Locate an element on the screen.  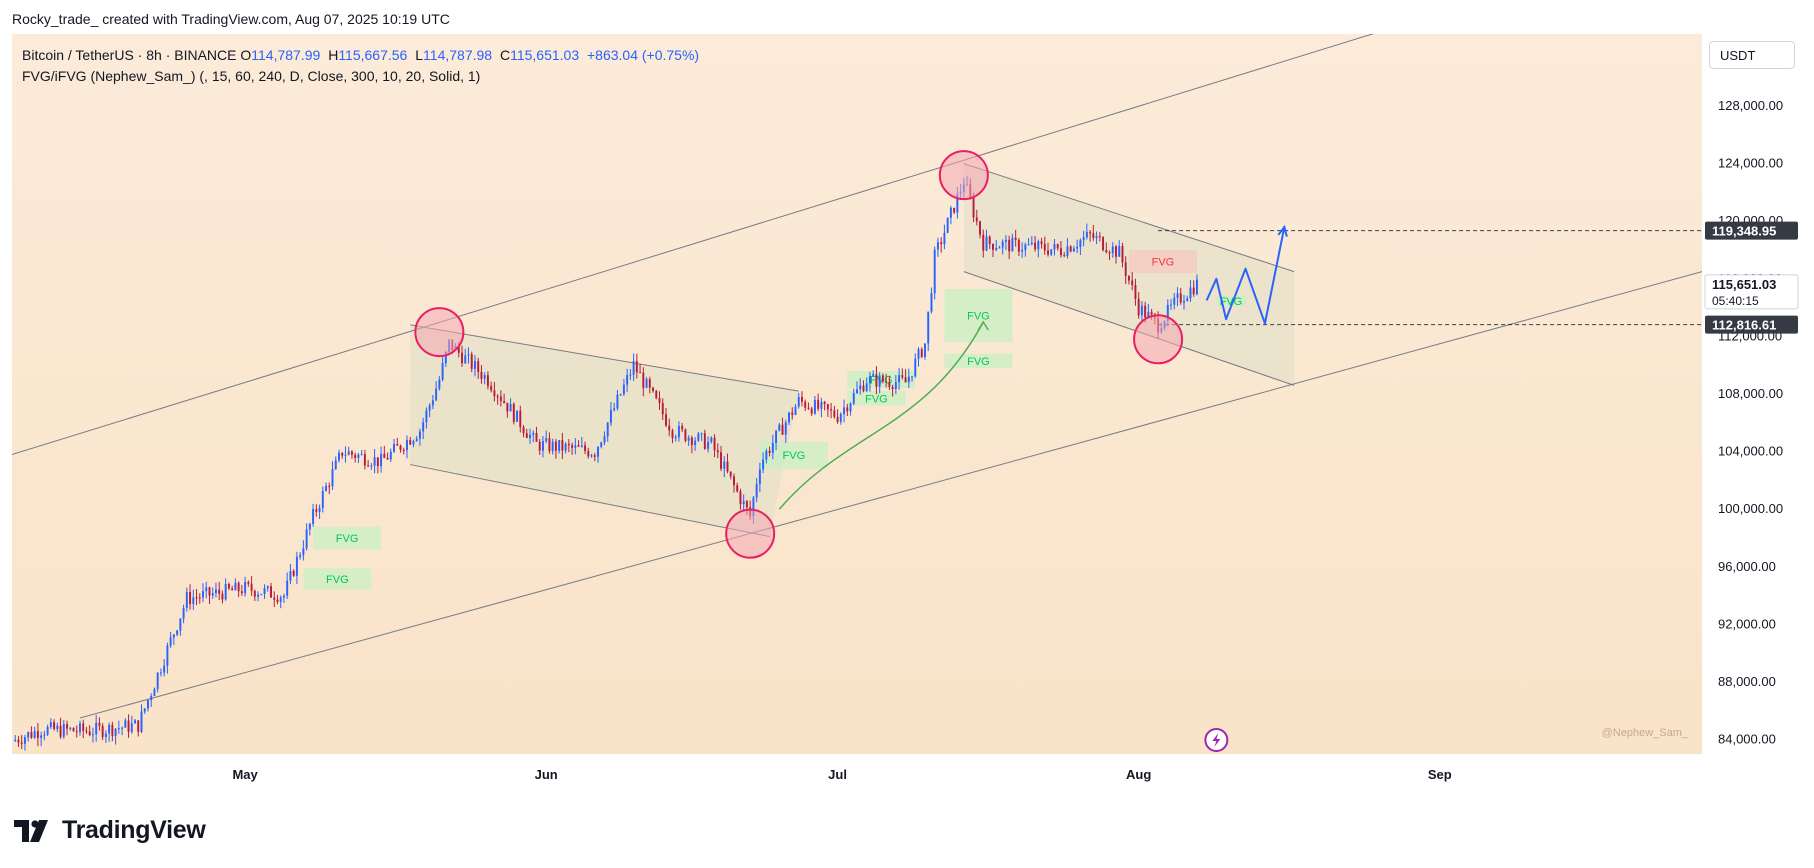
countdown-label: 05:40:15 is located at coordinates (1735, 301).